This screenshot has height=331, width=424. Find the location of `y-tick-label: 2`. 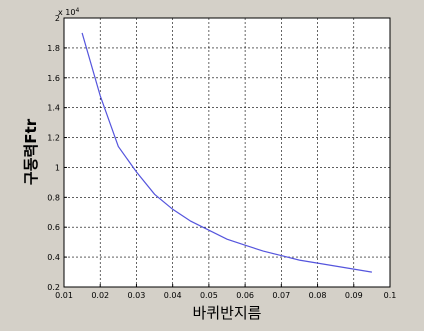

y-tick-label: 2 is located at coordinates (57, 18).